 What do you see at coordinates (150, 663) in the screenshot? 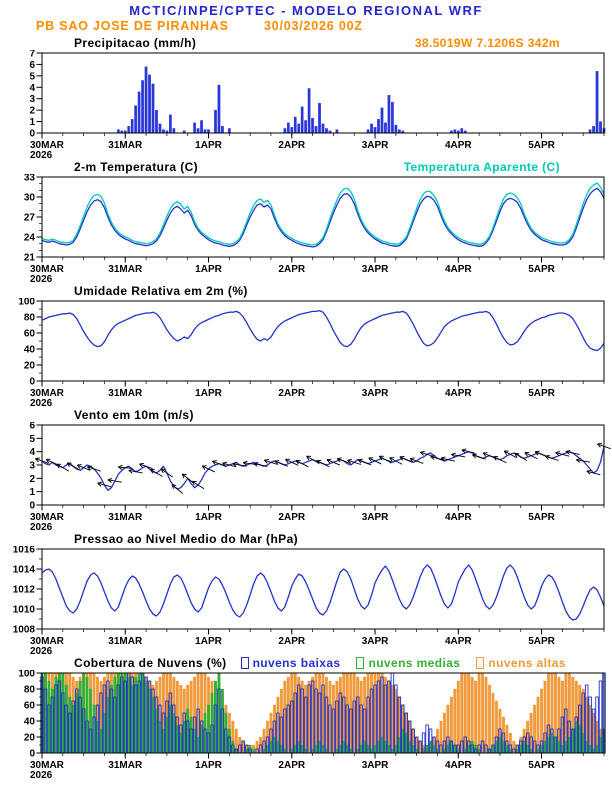
I see `panel-title-clouds: Cobertura de Nuvens (%)` at bounding box center [150, 663].